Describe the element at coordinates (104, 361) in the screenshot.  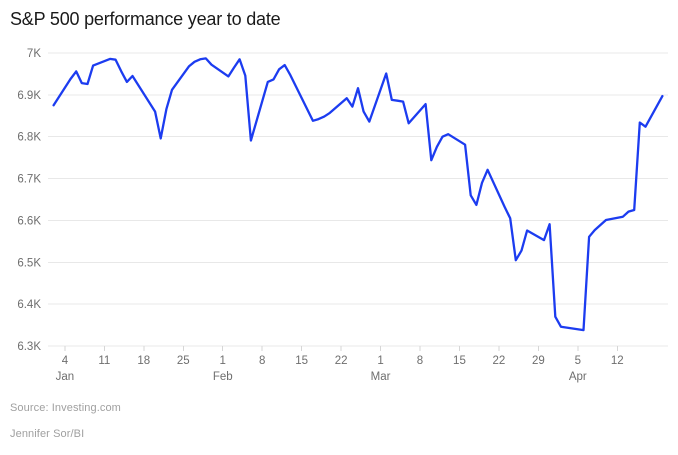
I see `x-tick-label: 11` at that location.